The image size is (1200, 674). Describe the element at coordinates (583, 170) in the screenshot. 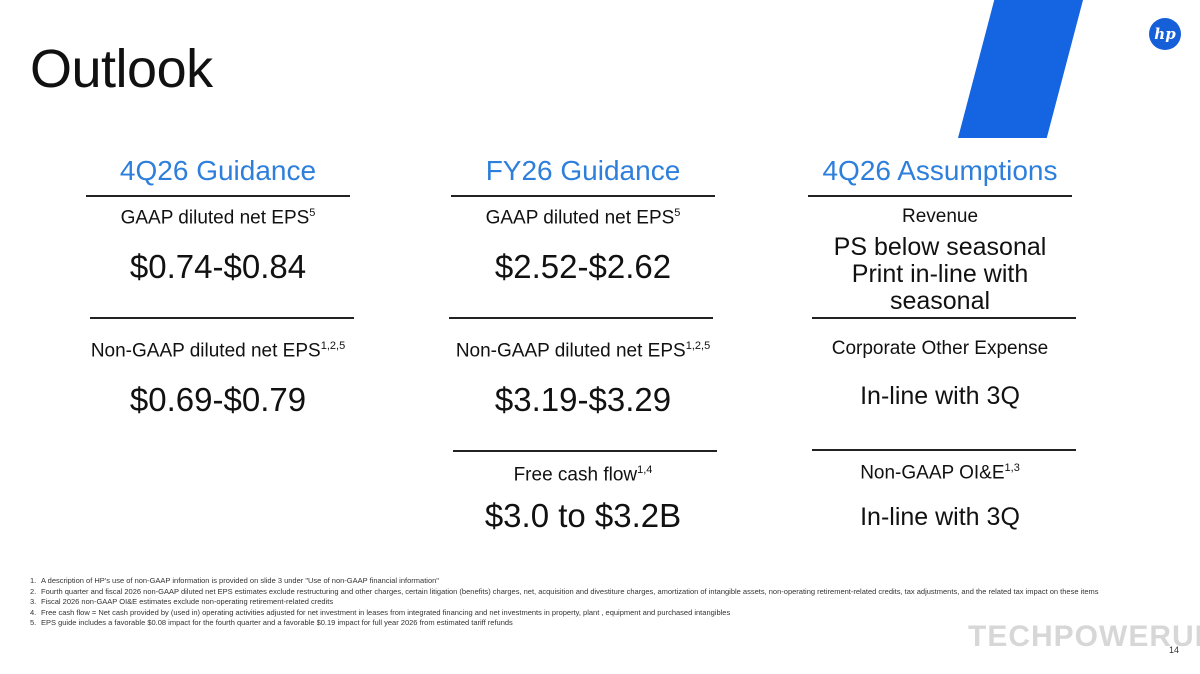

I see `column-header: FY26 Guidance` at that location.